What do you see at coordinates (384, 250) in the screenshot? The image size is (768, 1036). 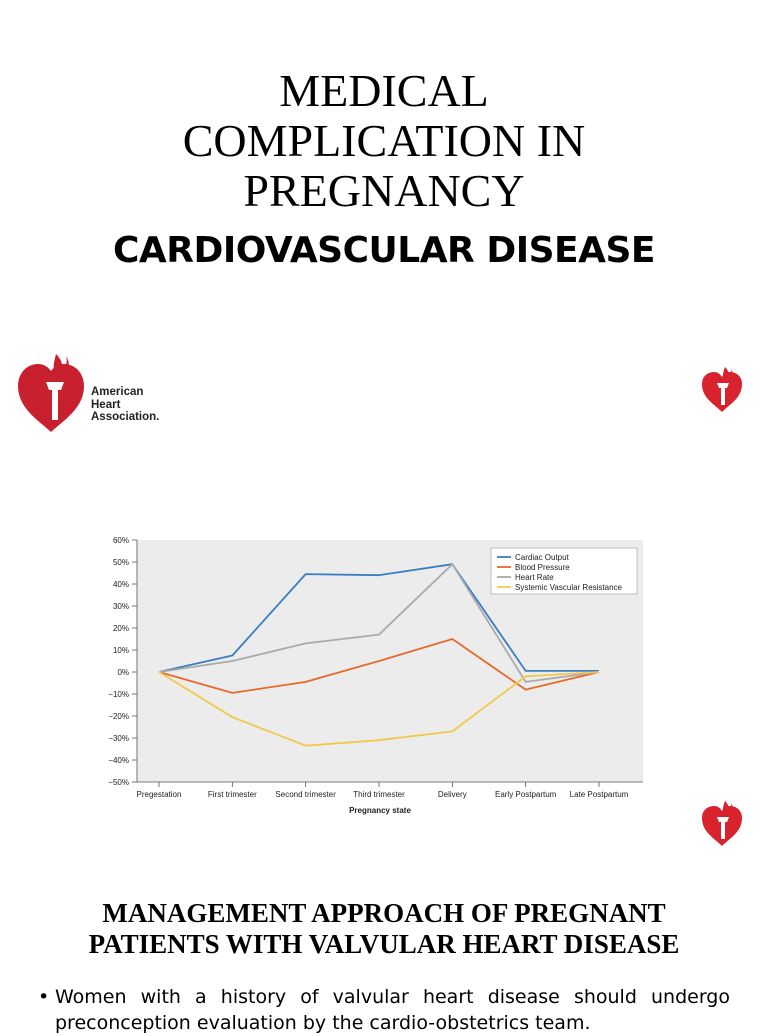 I see `section-subtitle: CARDIOVASCULAR DISEASE` at bounding box center [384, 250].